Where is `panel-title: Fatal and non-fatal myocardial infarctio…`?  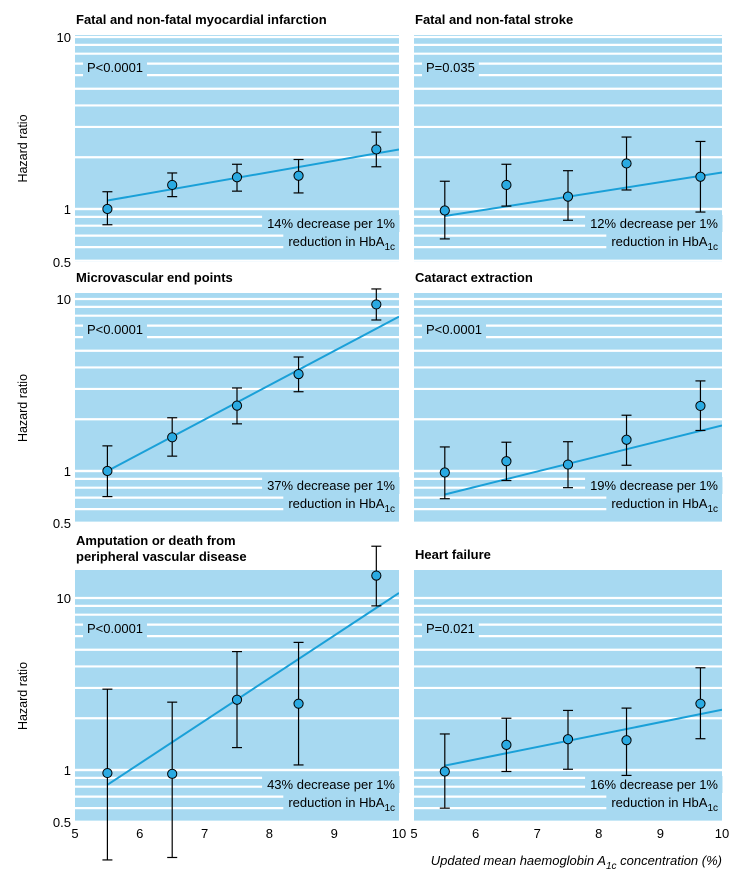
panel-title: Fatal and non-fatal myocardial infarctio… is located at coordinates (201, 19).